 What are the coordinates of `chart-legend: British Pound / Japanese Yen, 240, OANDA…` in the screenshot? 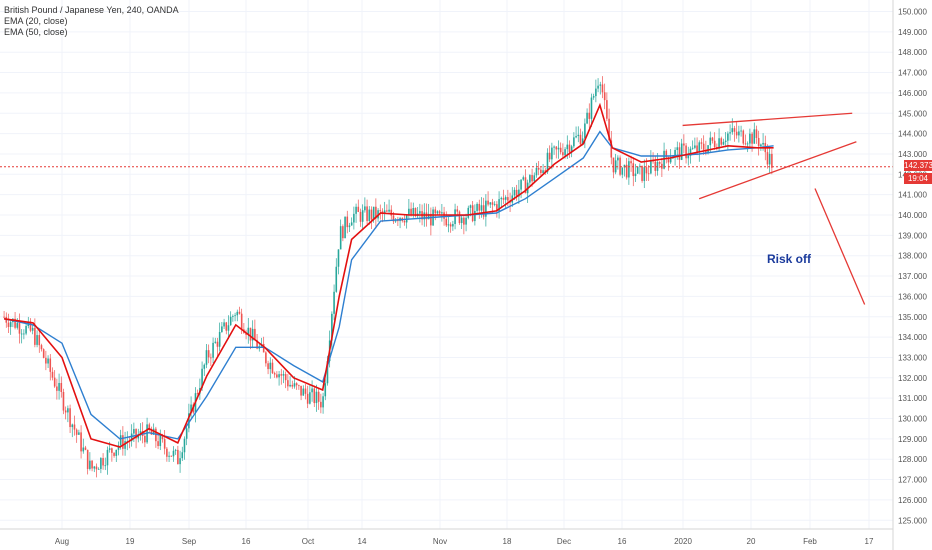 It's located at (91, 21).